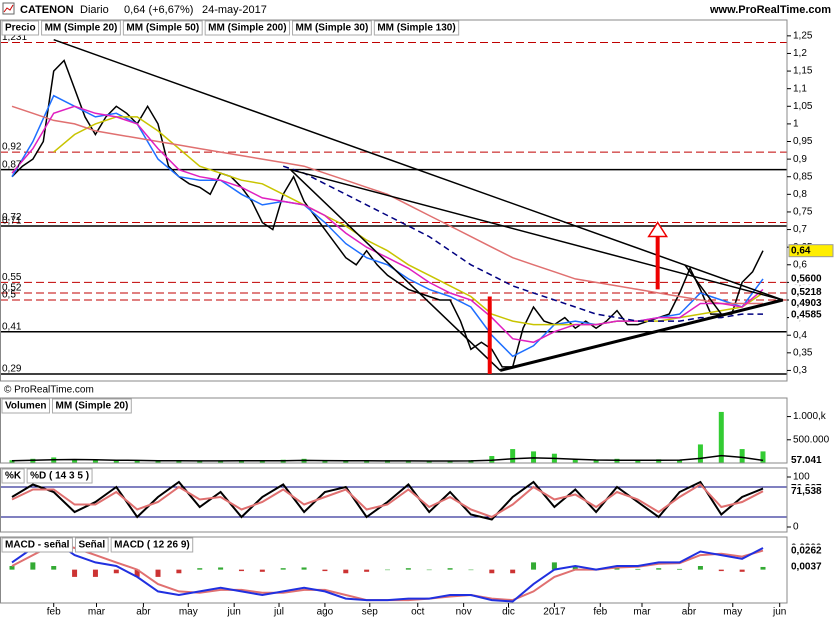 The image size is (835, 620). I want to click on y-tick-label: 0,75, so click(803, 212).